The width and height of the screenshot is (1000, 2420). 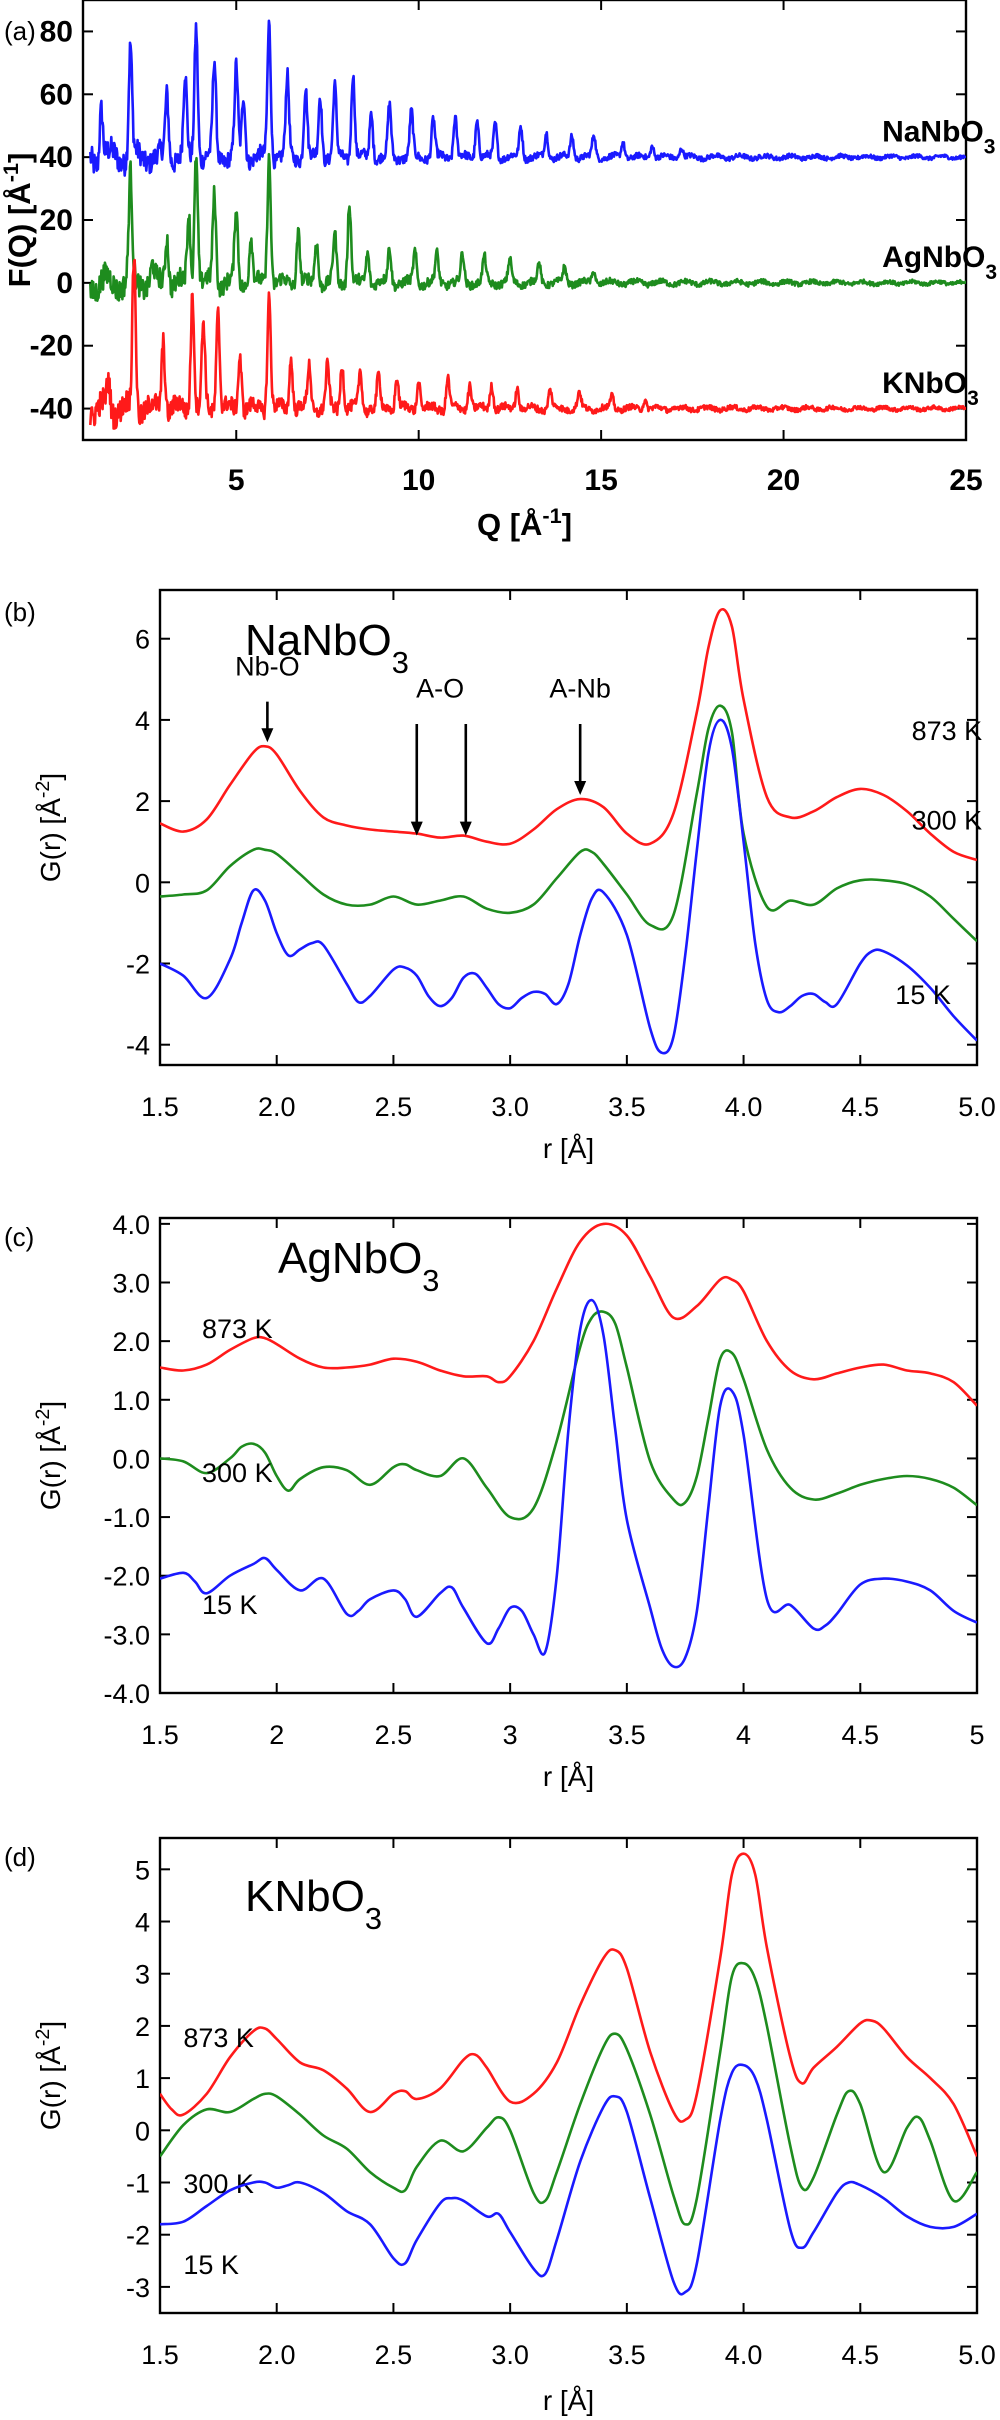 What do you see at coordinates (783, 480) in the screenshot?
I see `x-tick-label: 20` at bounding box center [783, 480].